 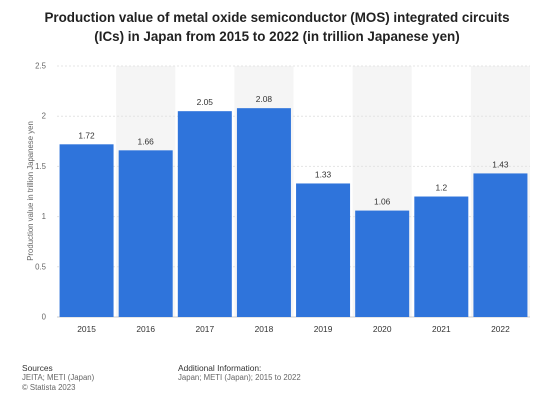 I want to click on data-label: 1.66, so click(x=146, y=141).